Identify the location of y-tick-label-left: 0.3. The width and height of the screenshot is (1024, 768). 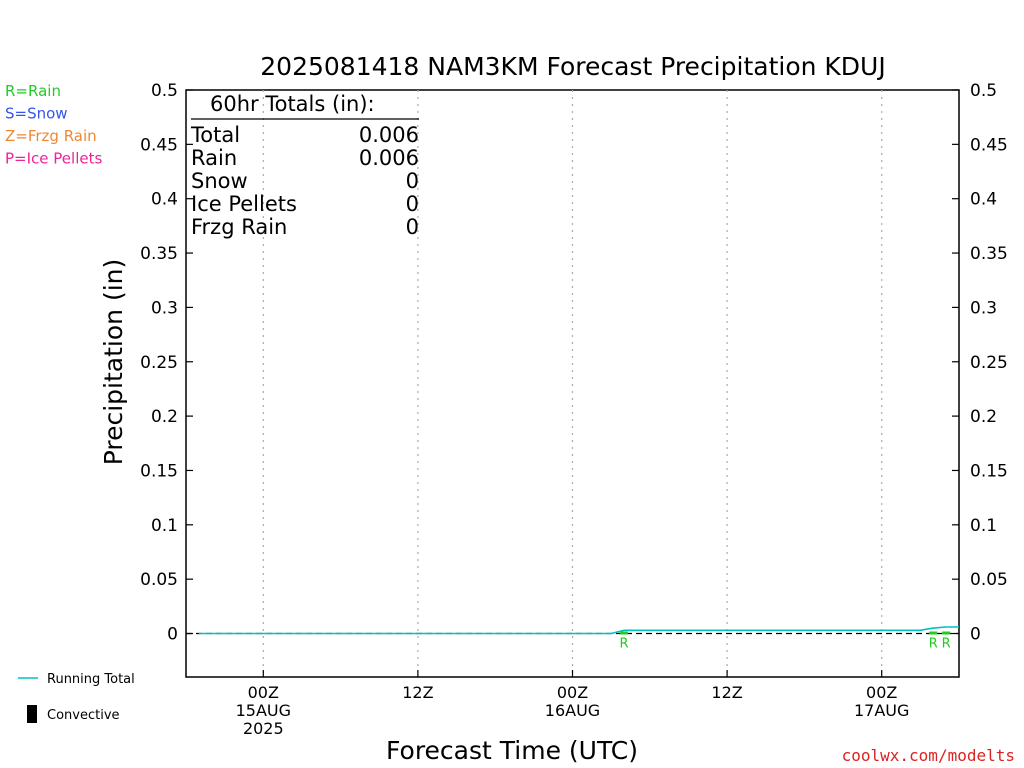
(164, 308).